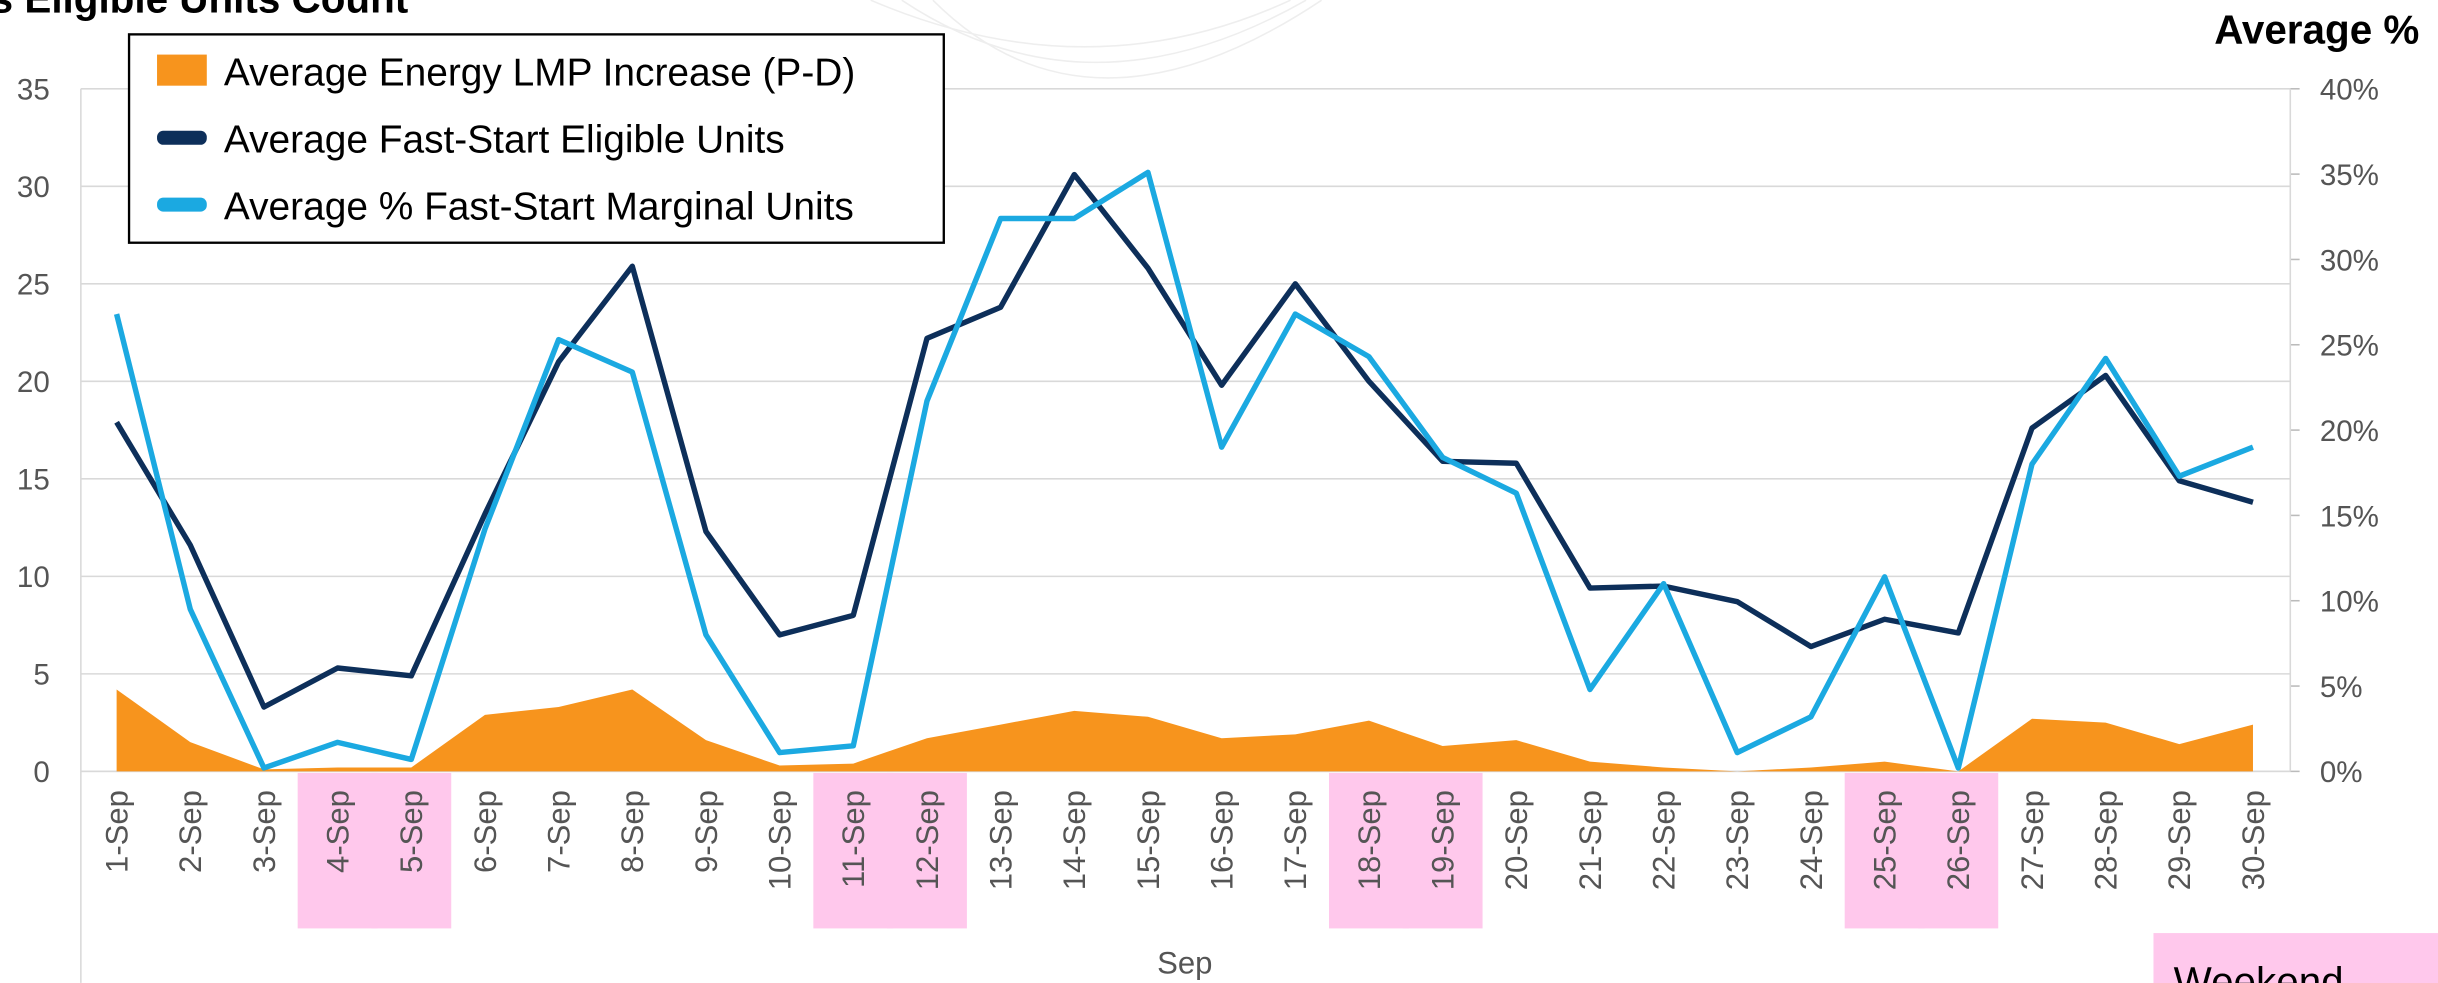 This screenshot has height=983, width=2438. I want to click on x-tick-label: 8-Sep, so click(632, 831).